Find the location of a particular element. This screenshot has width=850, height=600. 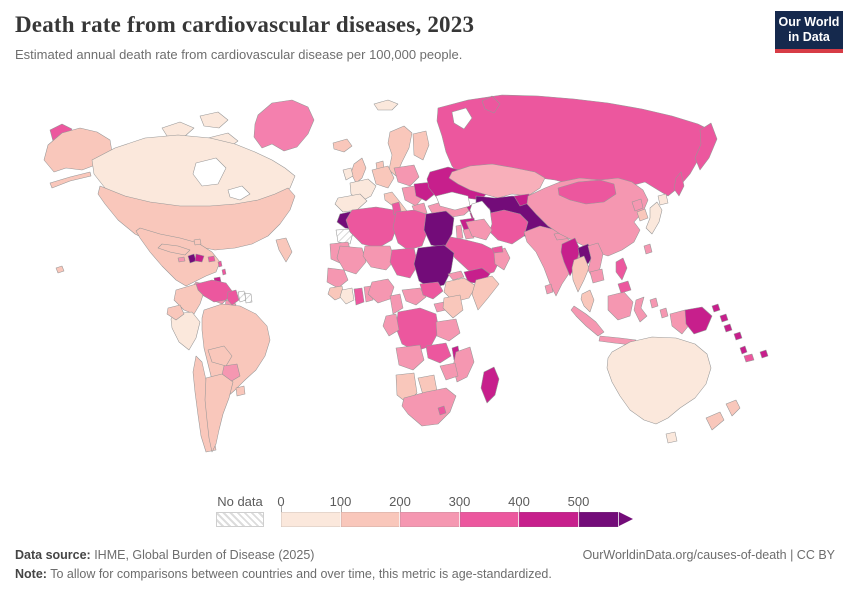

region-uruguay is located at coordinates (240, 391).